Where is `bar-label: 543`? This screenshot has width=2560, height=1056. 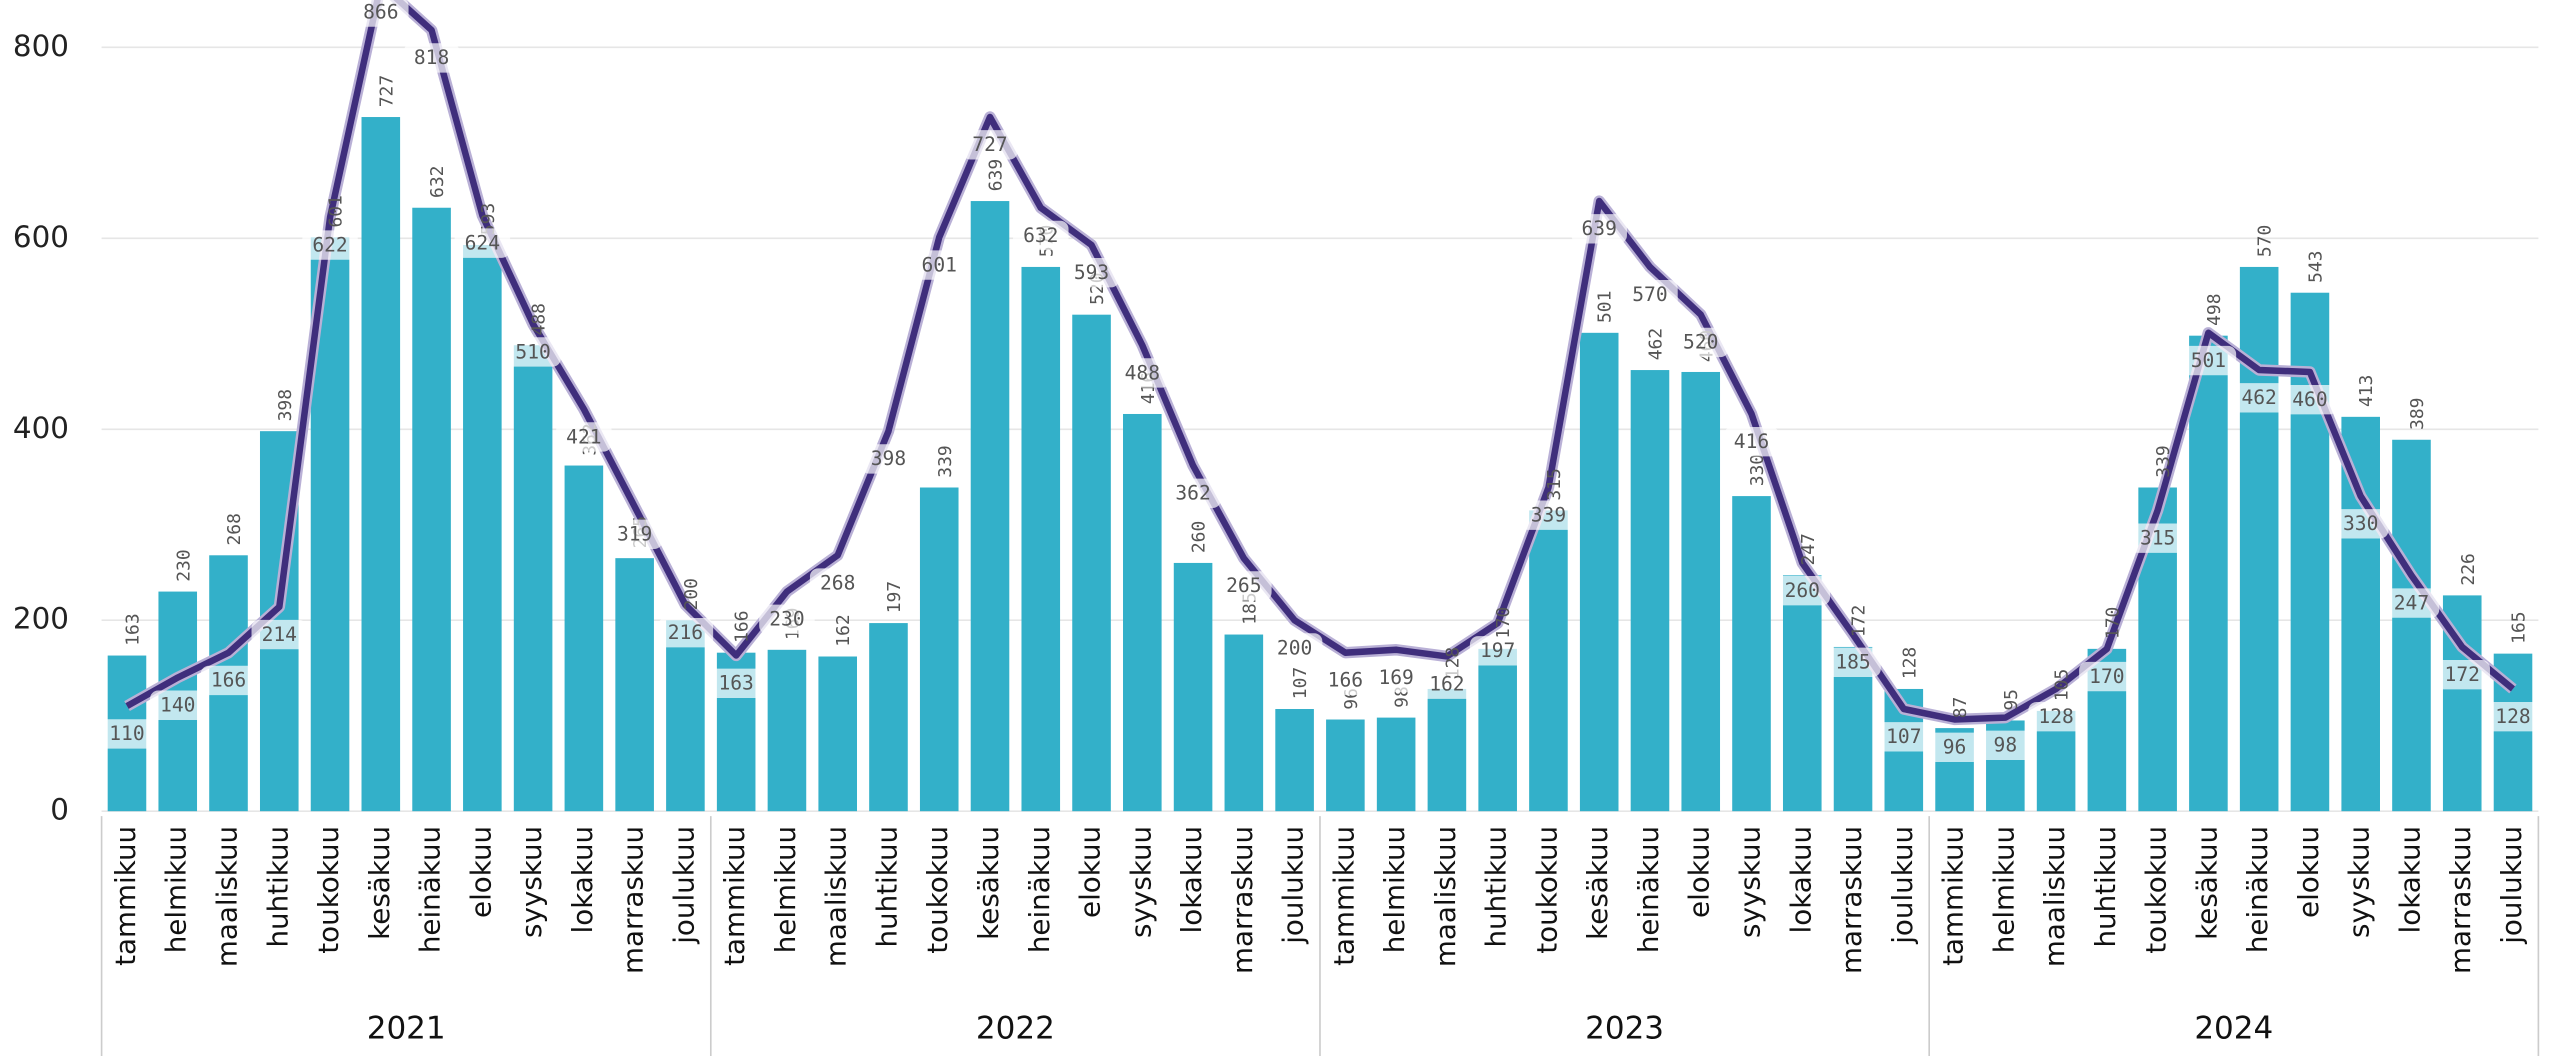
bar-label: 543 is located at coordinates (2315, 267).